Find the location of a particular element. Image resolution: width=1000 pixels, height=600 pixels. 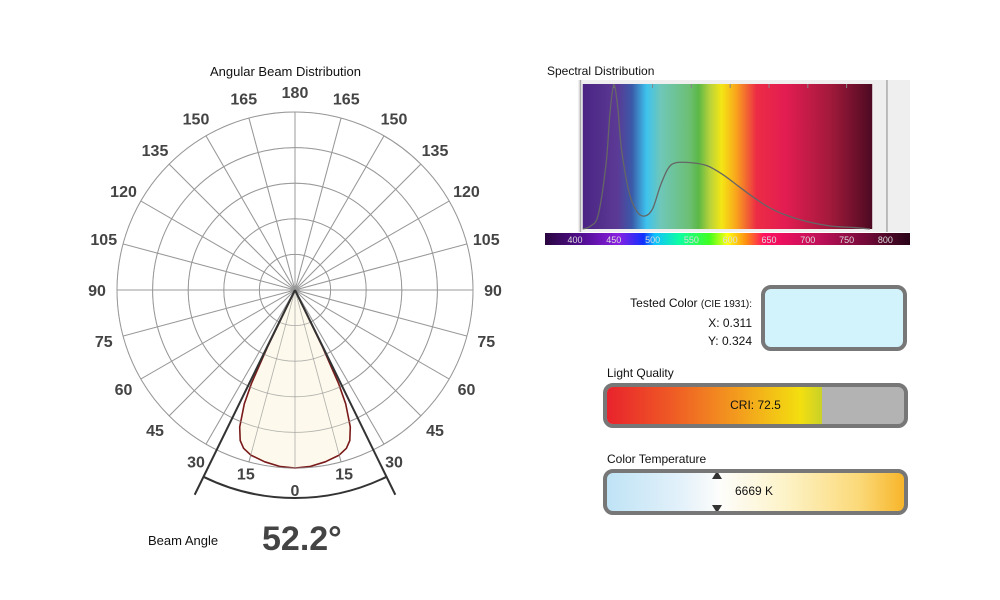

spectrum-title: Spectral Distribution is located at coordinates (601, 71).